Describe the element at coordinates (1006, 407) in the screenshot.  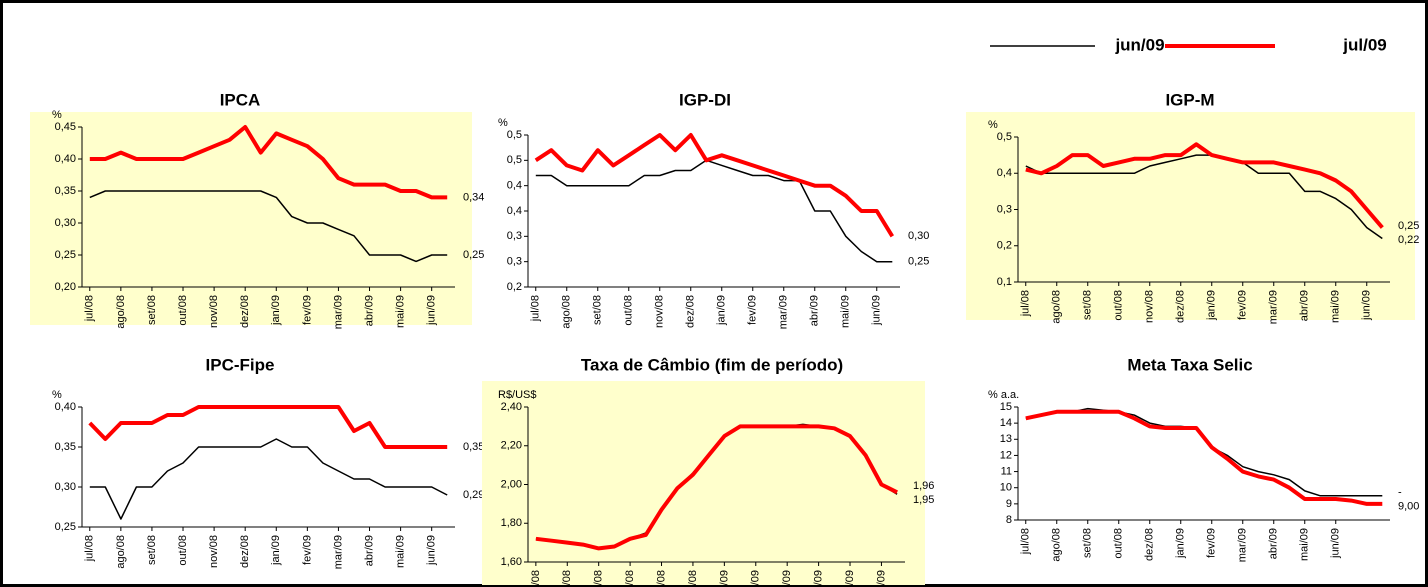
I see `y-tick-label: 15` at that location.